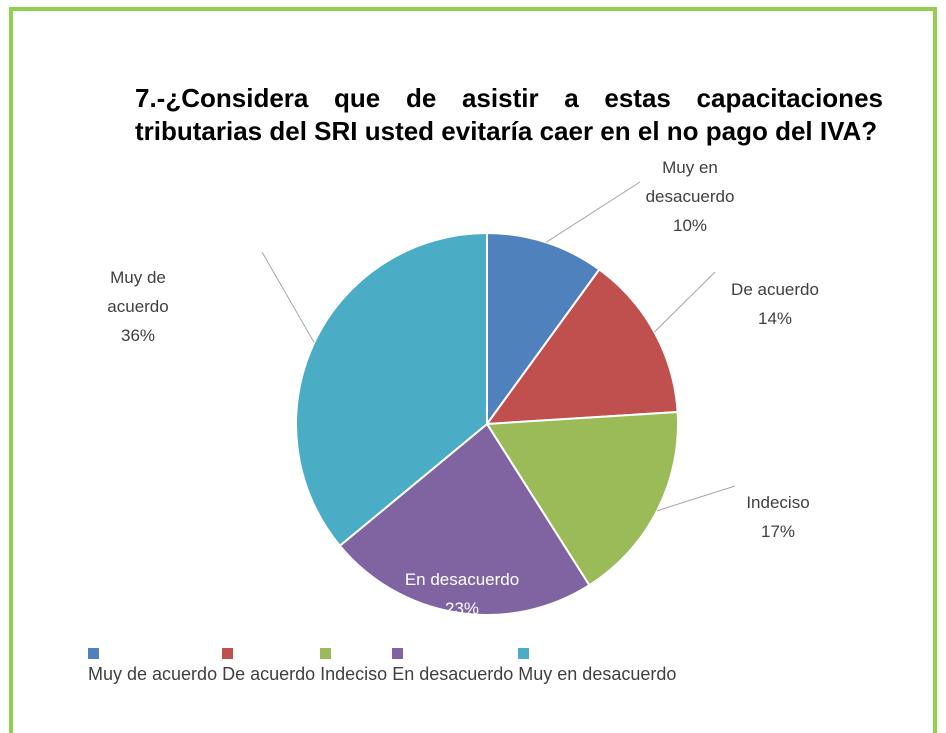 The height and width of the screenshot is (733, 946). I want to click on legend-label: Muy en desacuerdo, so click(597, 674).